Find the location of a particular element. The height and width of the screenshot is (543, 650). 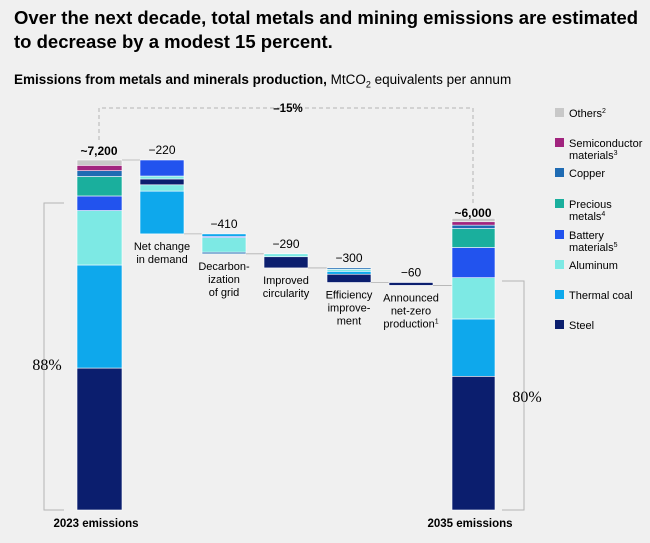

bar-2035-segment-battery-materials is located at coordinates (473, 262).